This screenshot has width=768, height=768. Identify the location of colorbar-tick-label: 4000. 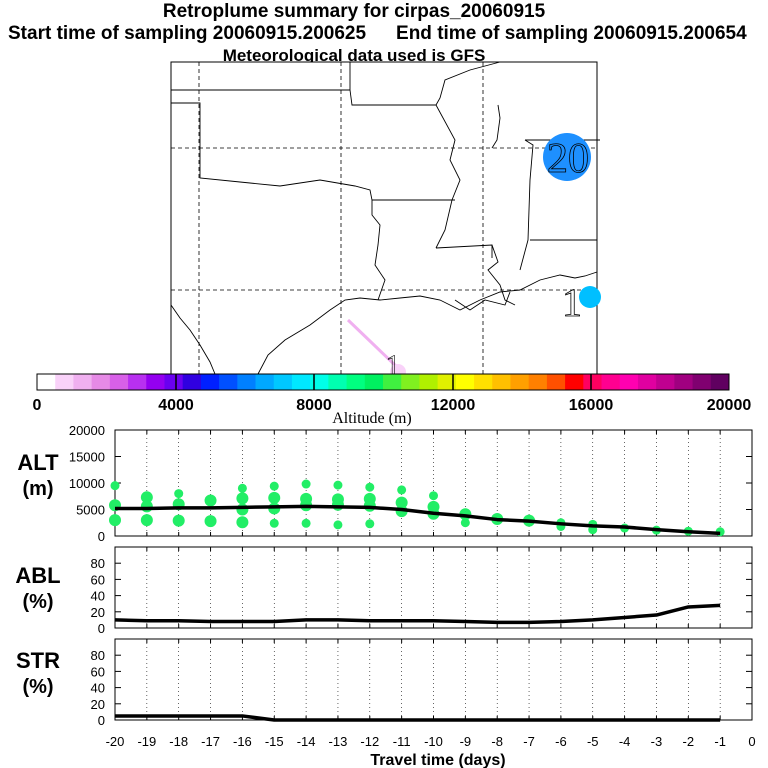
(176, 405).